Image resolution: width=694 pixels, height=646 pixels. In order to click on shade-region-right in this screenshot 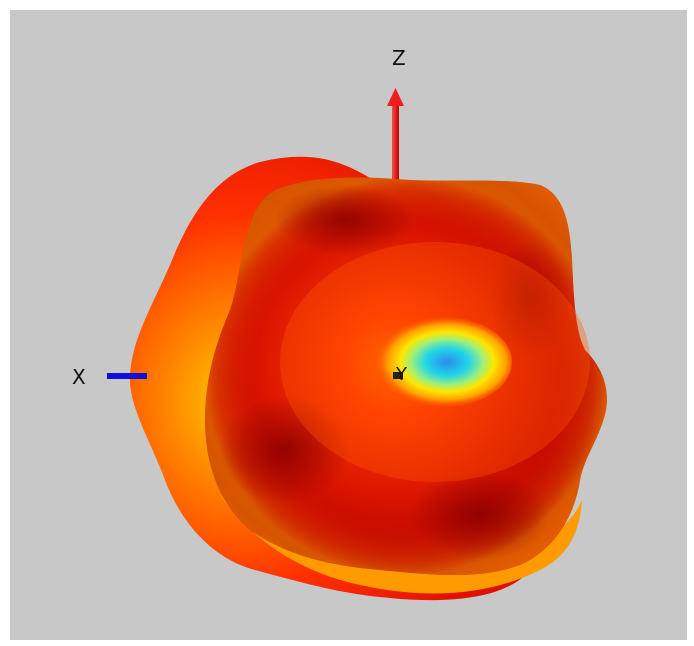, I will do `click(530, 300)`.